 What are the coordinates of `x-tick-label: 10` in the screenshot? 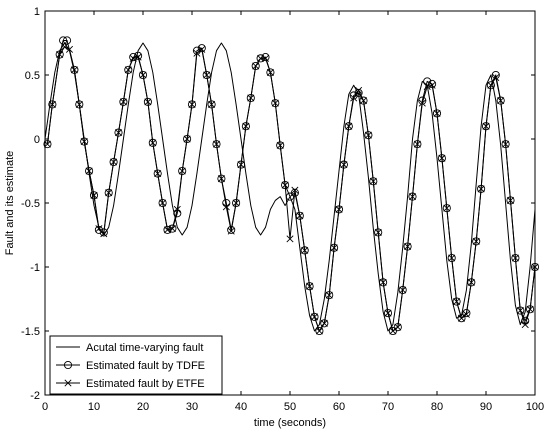 It's located at (94, 407).